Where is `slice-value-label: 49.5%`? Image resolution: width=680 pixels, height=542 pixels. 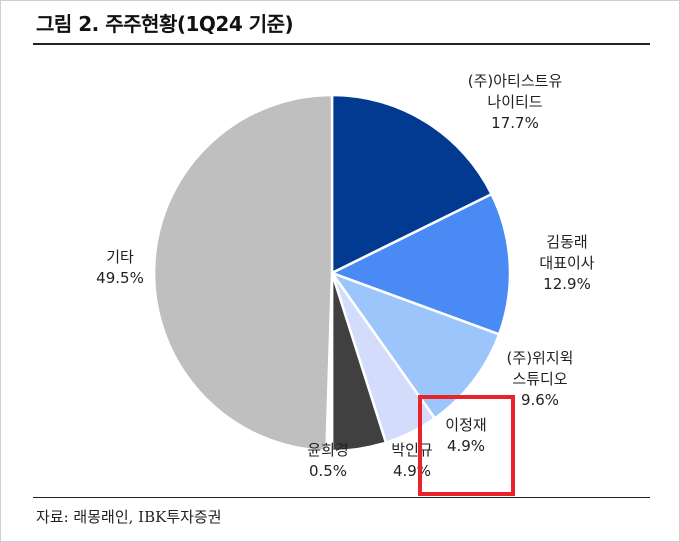
slice-value-label: 49.5% is located at coordinates (120, 278).